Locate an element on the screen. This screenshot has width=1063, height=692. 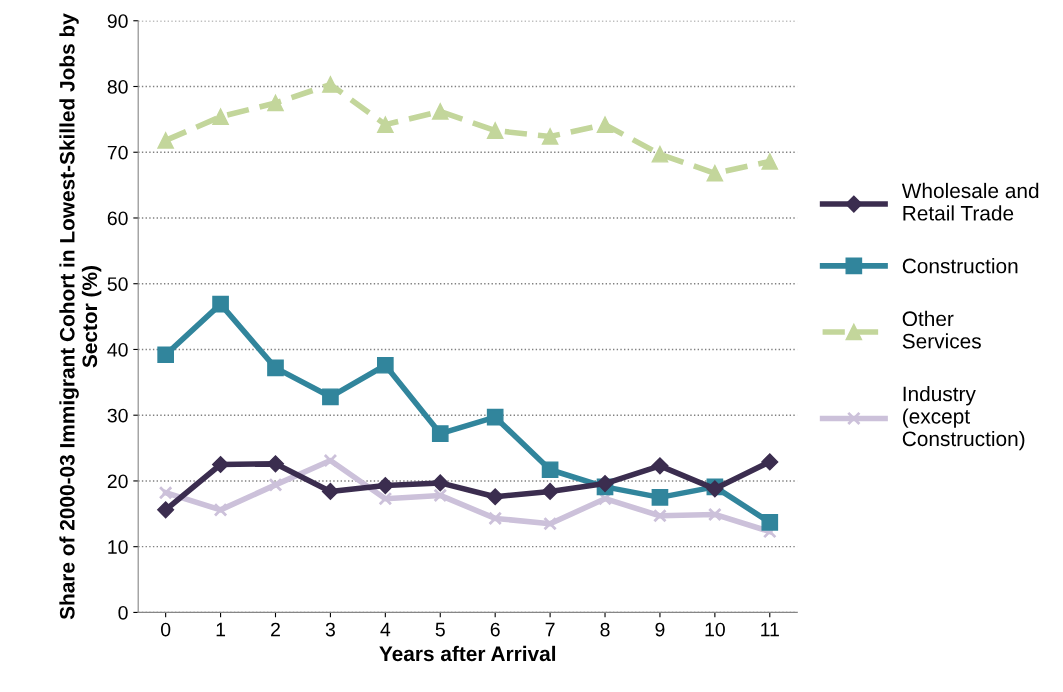
x-tick-label: 9 is located at coordinates (660, 629).